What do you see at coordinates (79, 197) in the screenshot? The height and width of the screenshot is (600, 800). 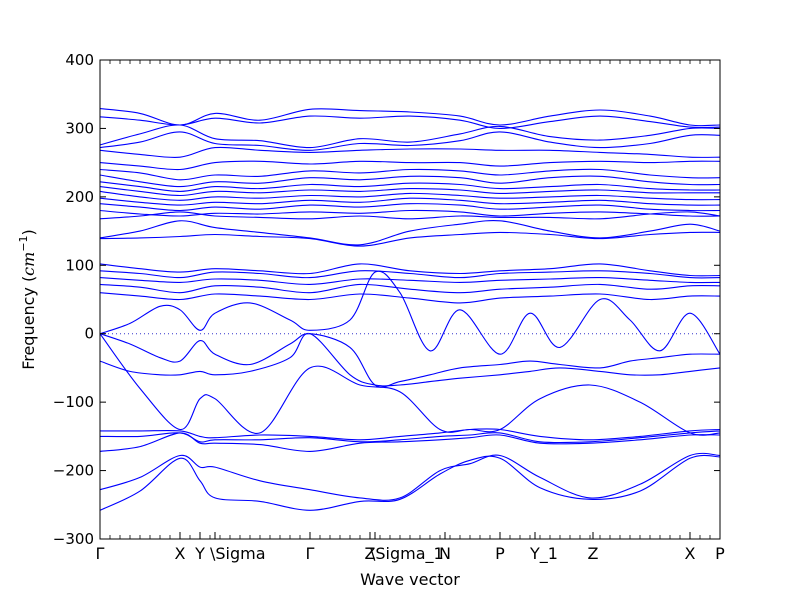 I see `y-tick-label: 200` at bounding box center [79, 197].